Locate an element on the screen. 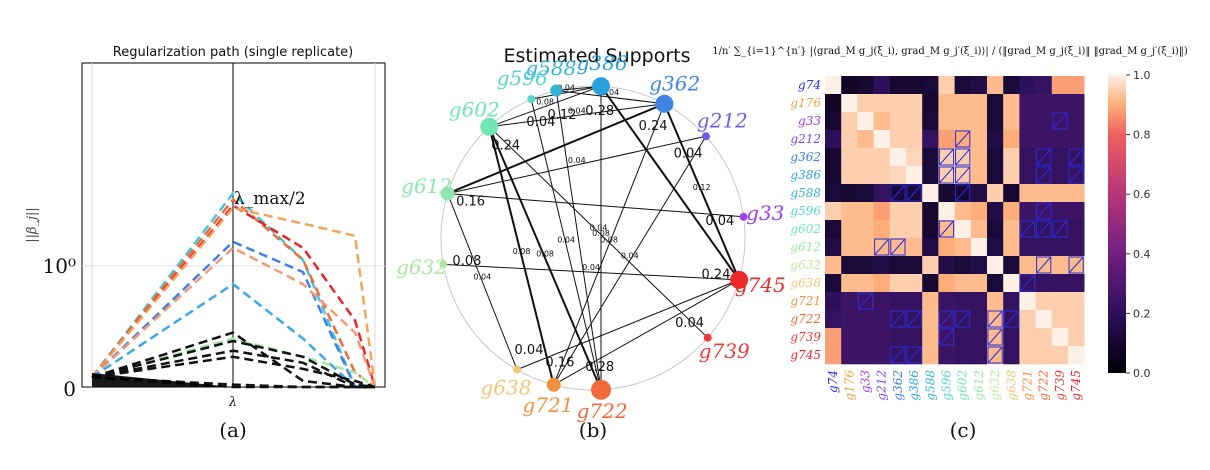 The image size is (1210, 470). col-label-g722: g722 is located at coordinates (1044, 385).